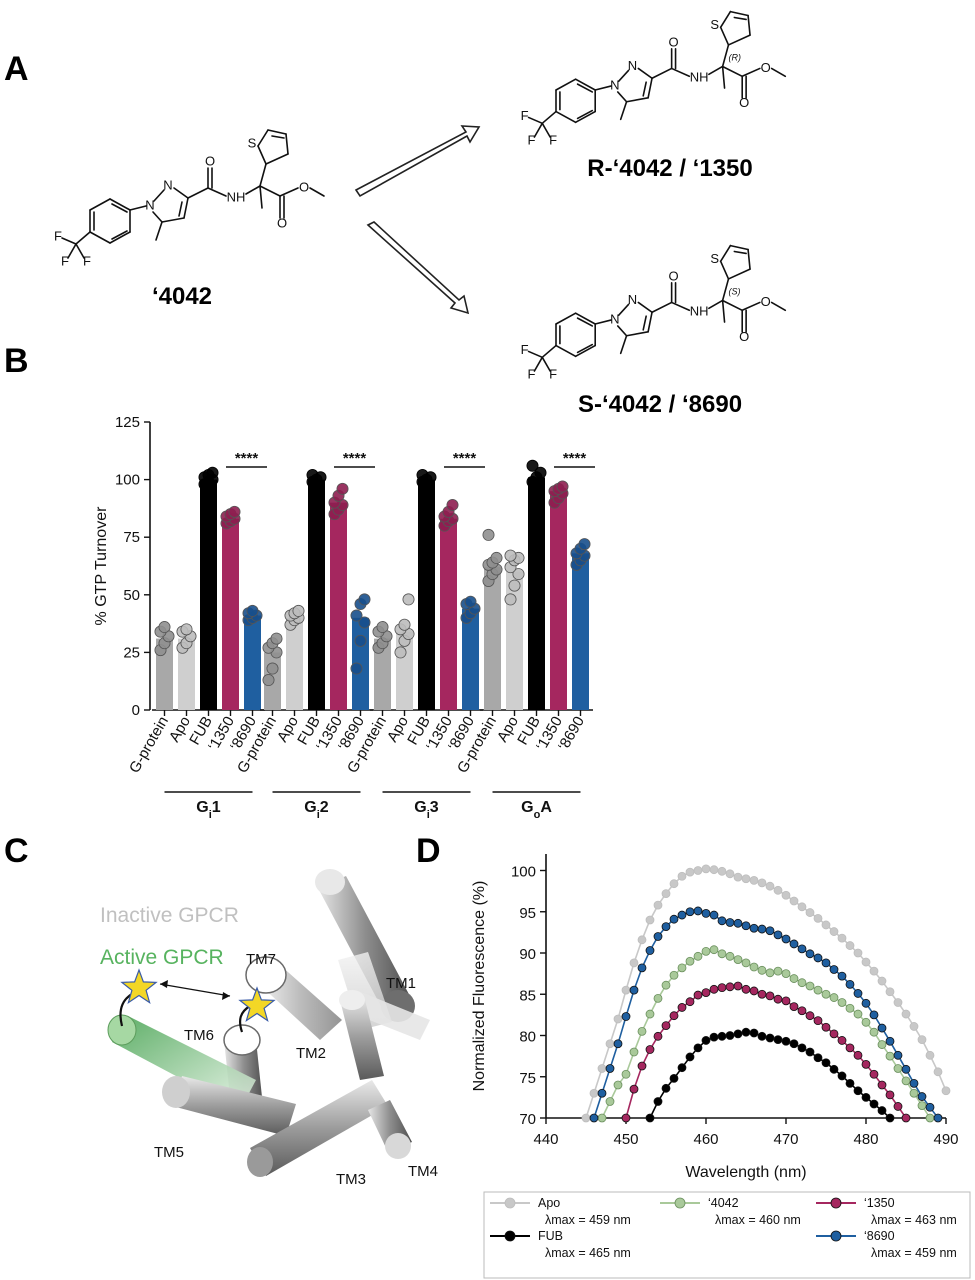  What do you see at coordinates (723, 1203) in the screenshot?
I see `legend-name: ‘4042` at bounding box center [723, 1203].